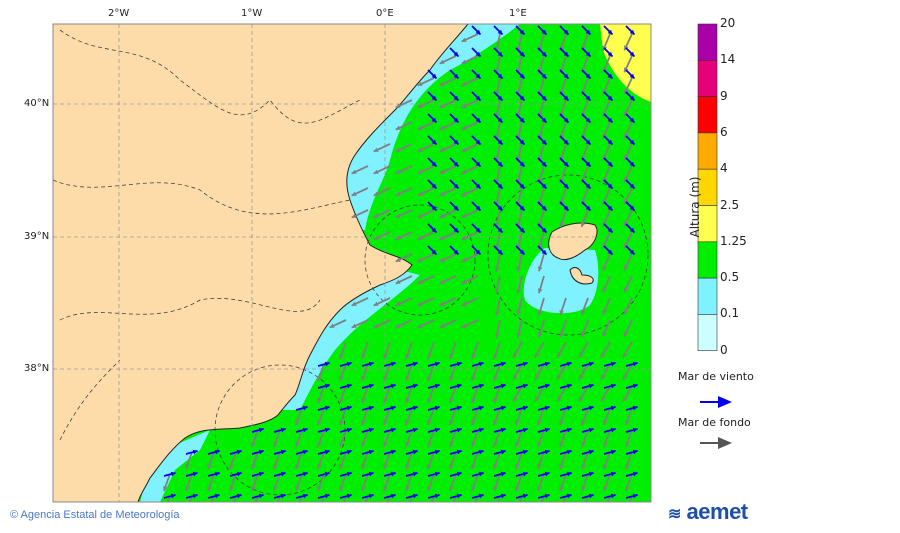 Image resolution: width=900 pixels, height=533 pixels. Describe the element at coordinates (730, 277) in the screenshot. I see `colorbar-tick-label: 0.5` at that location.